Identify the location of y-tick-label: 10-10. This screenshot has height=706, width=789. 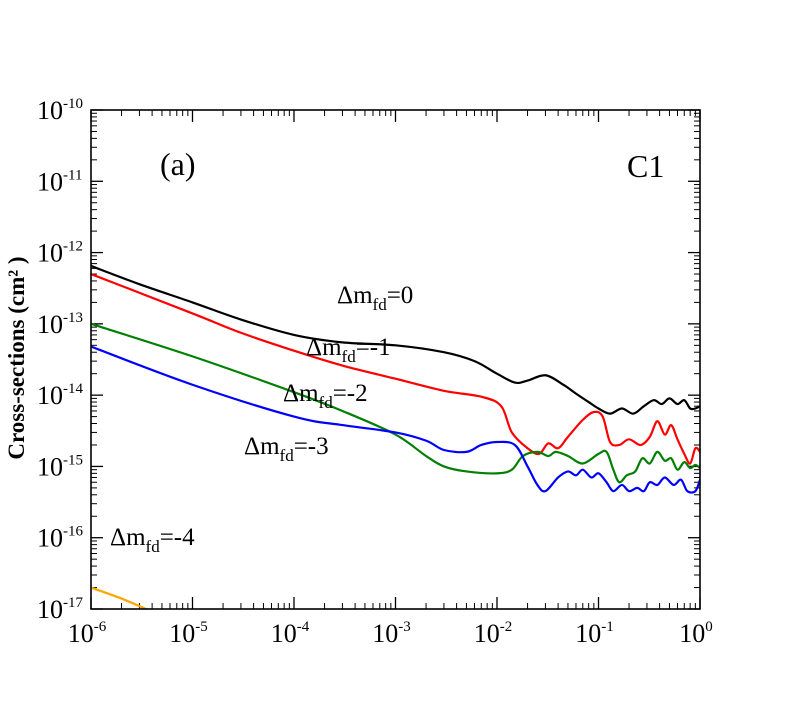
(60, 110).